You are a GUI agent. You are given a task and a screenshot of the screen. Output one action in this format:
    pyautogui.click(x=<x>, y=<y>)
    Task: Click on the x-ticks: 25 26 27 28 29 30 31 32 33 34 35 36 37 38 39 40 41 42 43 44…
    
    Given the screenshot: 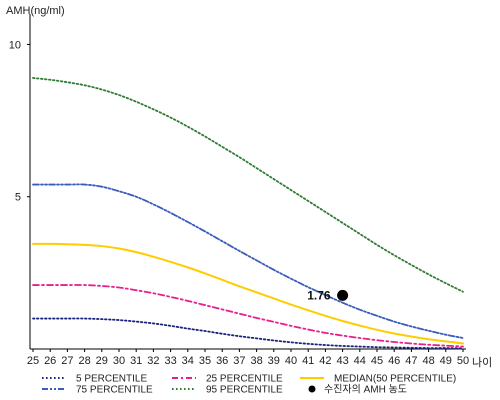 What is the action you would take?
    pyautogui.click(x=248, y=358)
    